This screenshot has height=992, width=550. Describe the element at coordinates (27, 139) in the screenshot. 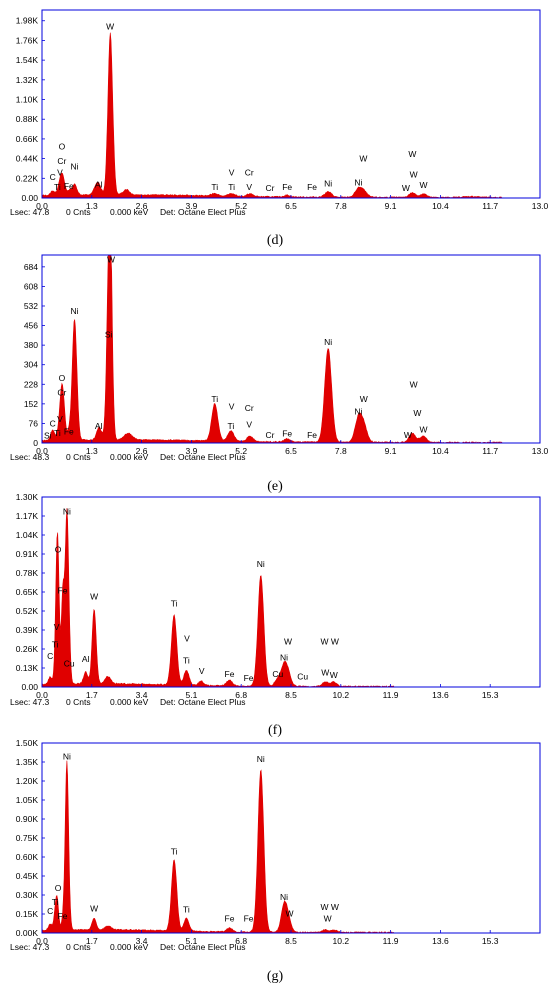

I see `y-tick-label: 0.66K` at that location.